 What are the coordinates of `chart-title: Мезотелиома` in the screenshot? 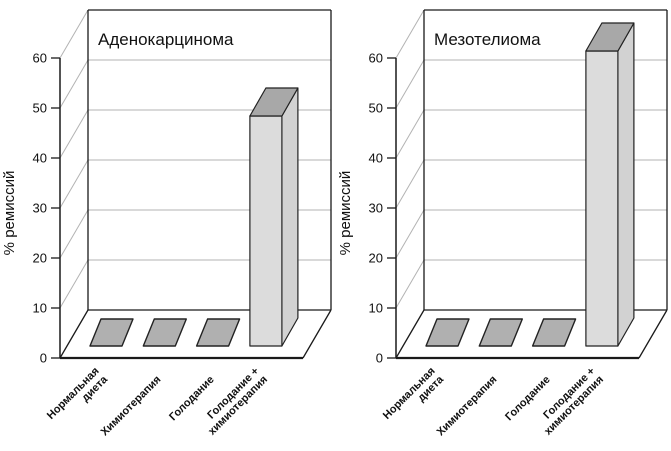 It's located at (487, 39).